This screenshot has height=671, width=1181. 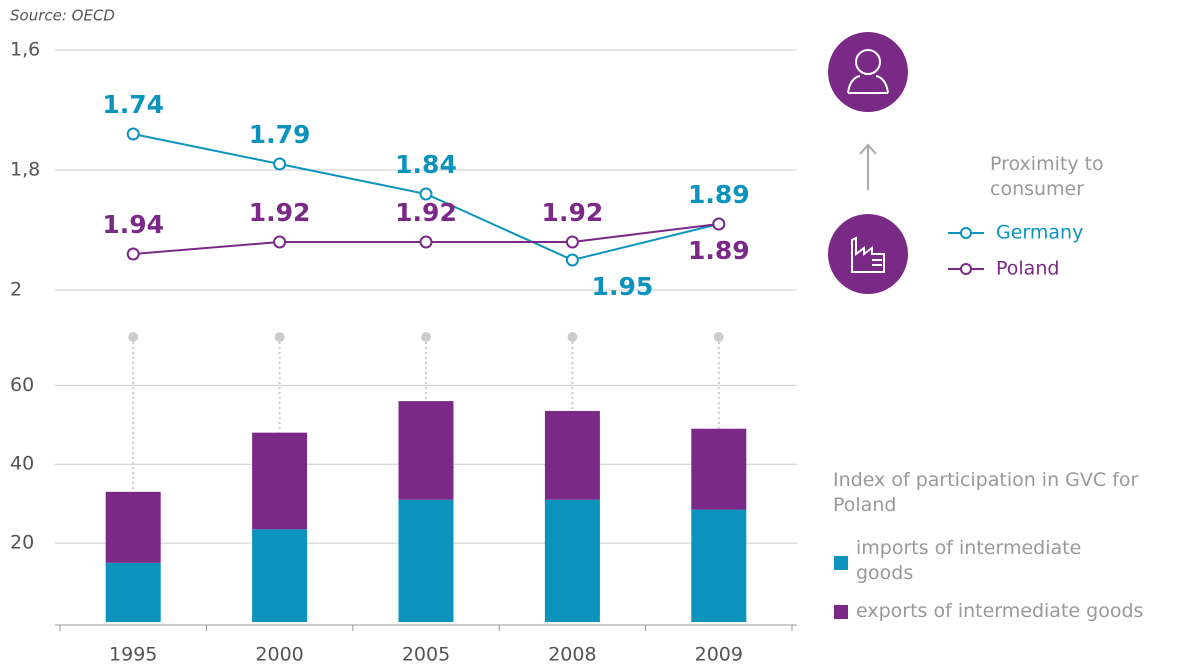 What do you see at coordinates (25, 170) in the screenshot?
I see `y-tick-label: 1,8` at bounding box center [25, 170].